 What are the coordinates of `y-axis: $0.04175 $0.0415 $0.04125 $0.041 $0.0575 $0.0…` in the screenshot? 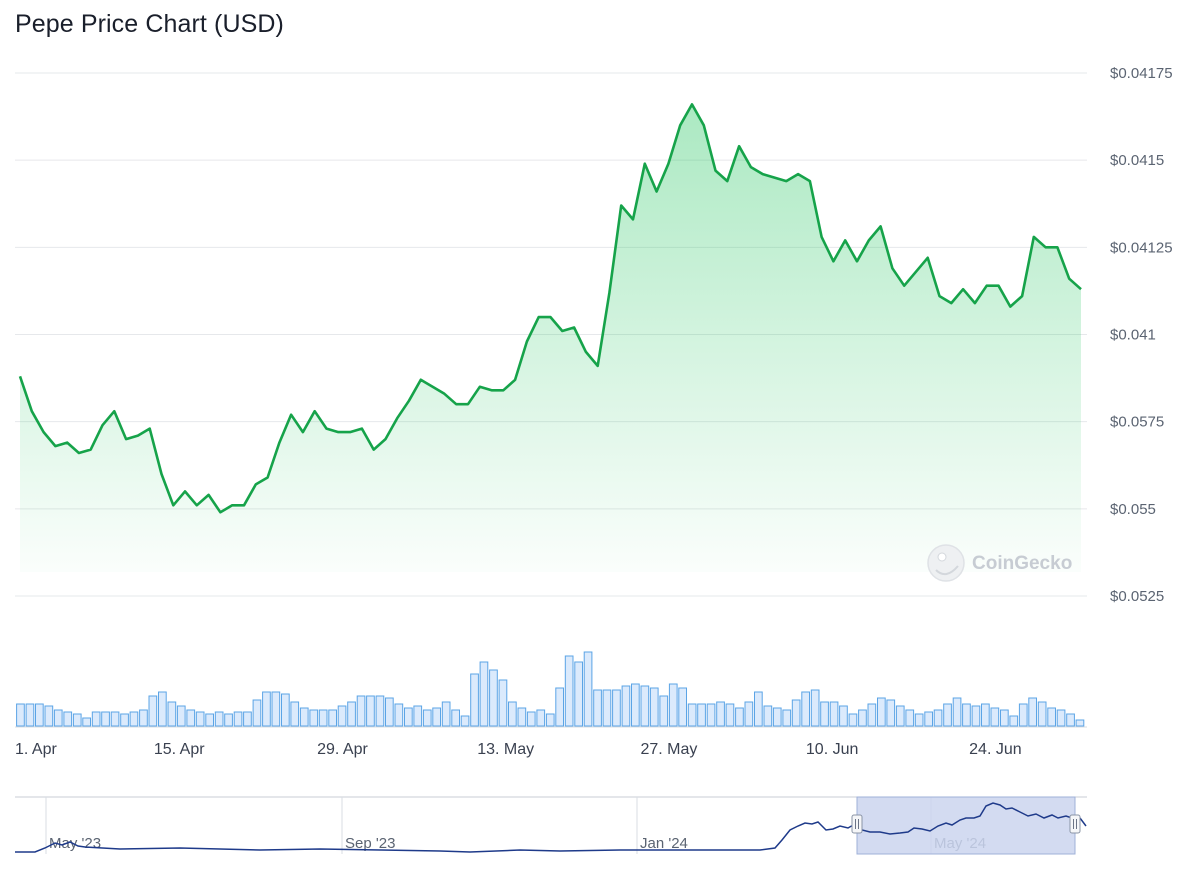 It's located at (1141, 335).